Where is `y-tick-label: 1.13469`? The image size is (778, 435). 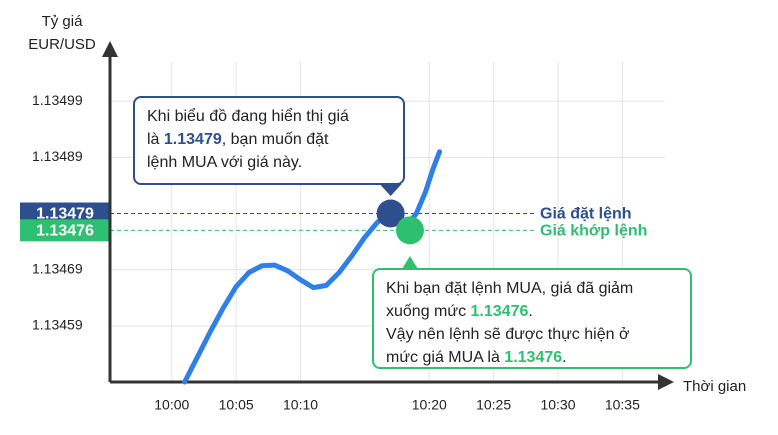
y-tick-label: 1.13469 is located at coordinates (57, 268).